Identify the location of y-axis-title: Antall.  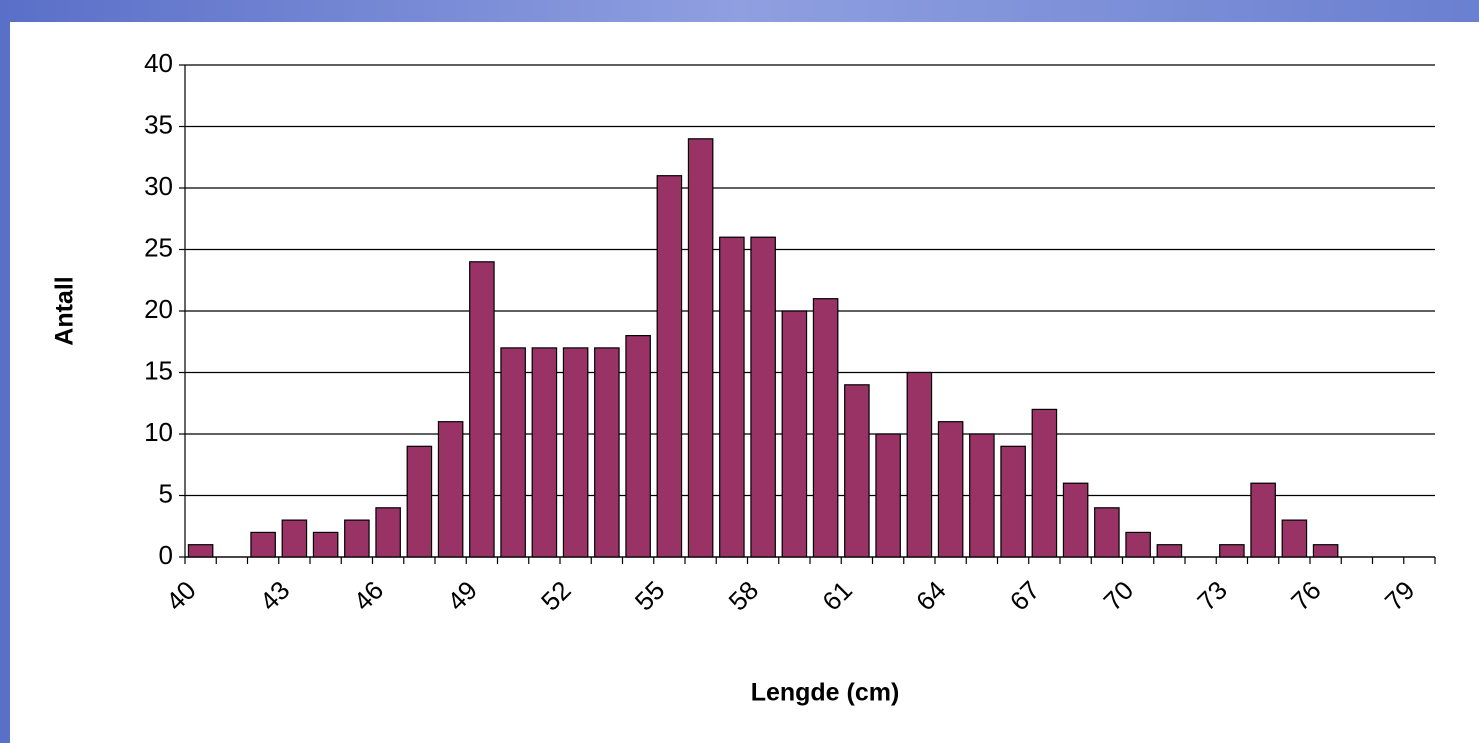
(65, 310).